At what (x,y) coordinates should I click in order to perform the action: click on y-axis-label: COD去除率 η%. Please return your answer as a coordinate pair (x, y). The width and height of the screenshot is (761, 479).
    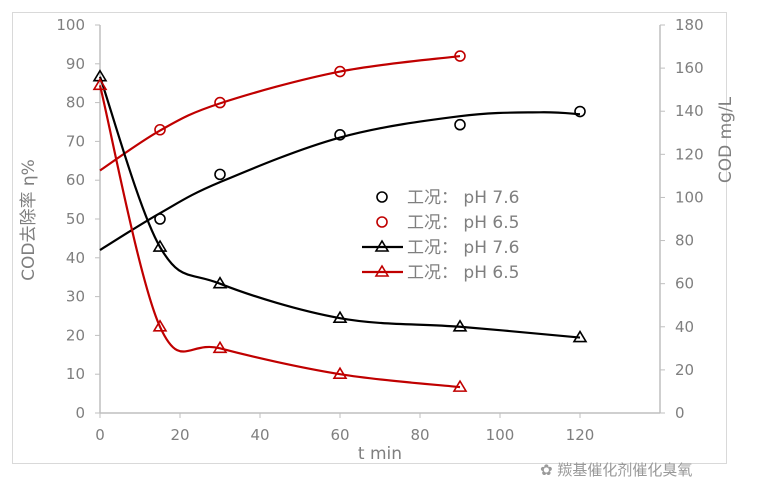
    Looking at the image, I should click on (29, 220).